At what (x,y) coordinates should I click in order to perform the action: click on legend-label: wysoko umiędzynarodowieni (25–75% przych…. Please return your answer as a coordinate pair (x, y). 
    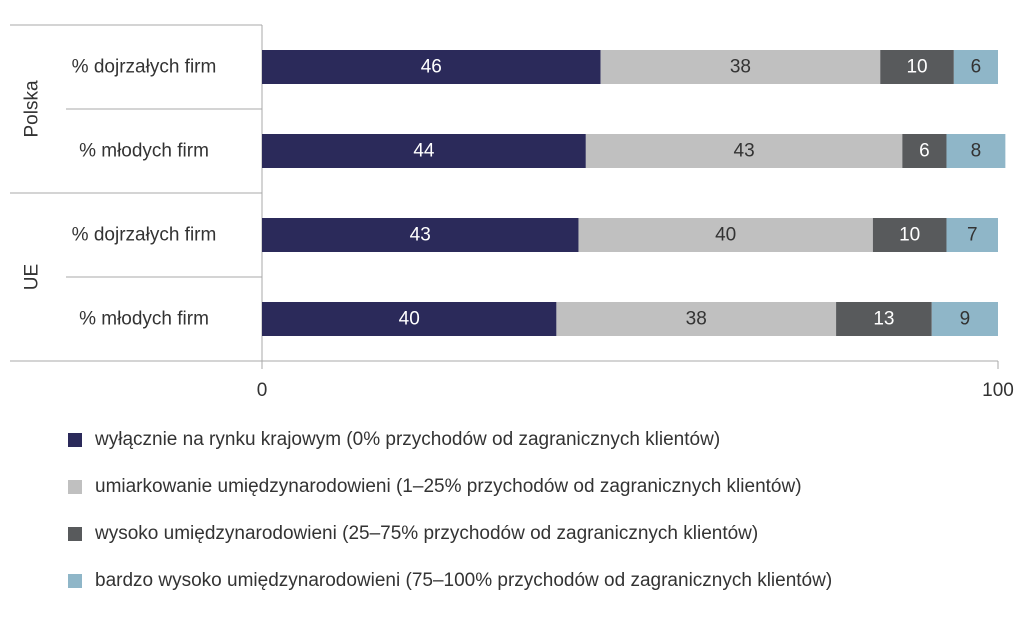
    Looking at the image, I should click on (427, 533).